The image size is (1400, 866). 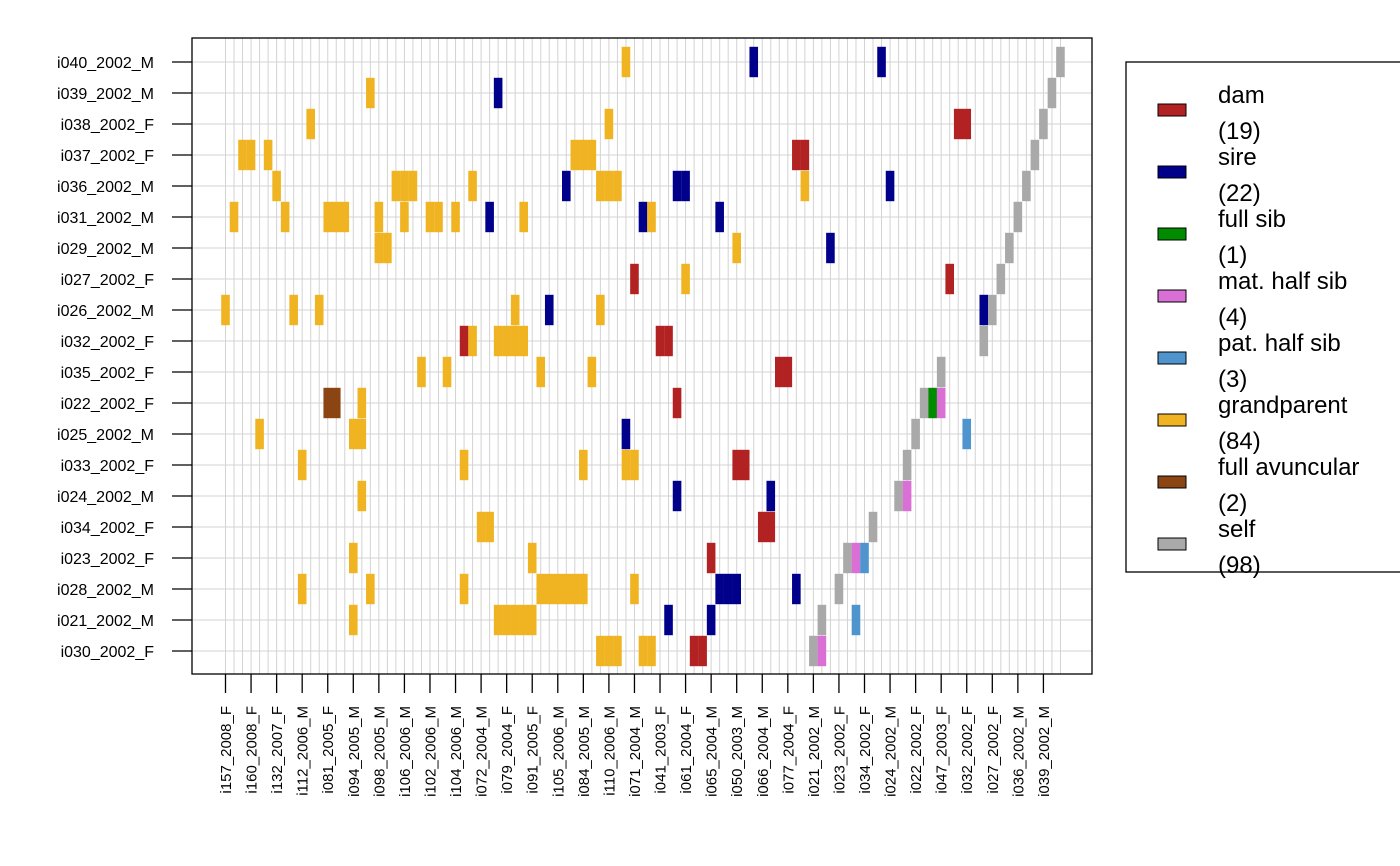 I want to click on x-tick-label: i084_2005_M, so click(x=584, y=751).